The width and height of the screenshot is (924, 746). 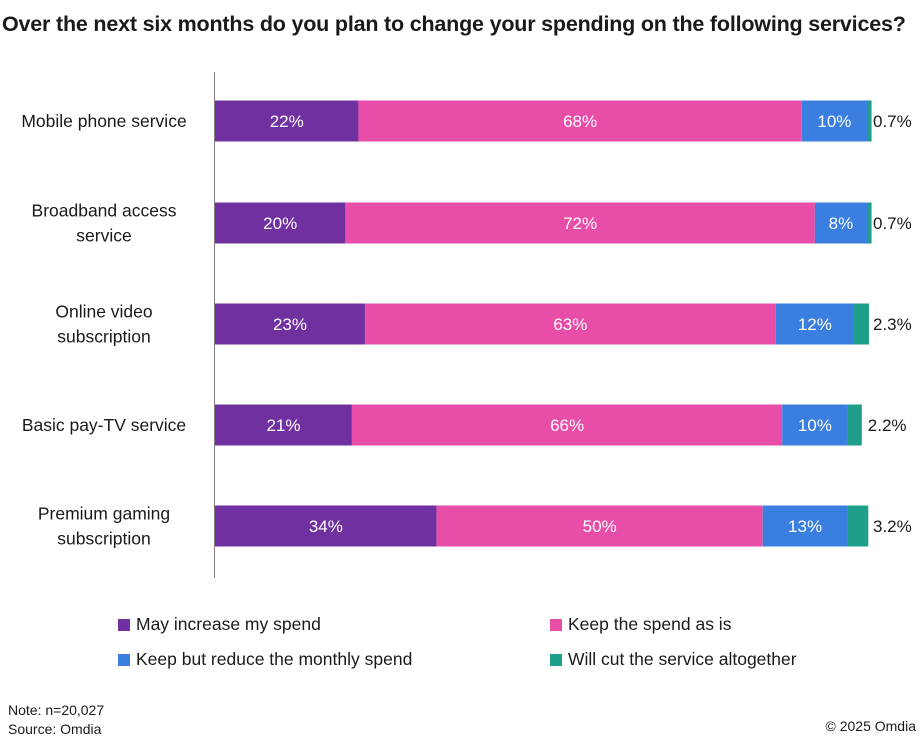 I want to click on data-label: 63%, so click(x=570, y=324).